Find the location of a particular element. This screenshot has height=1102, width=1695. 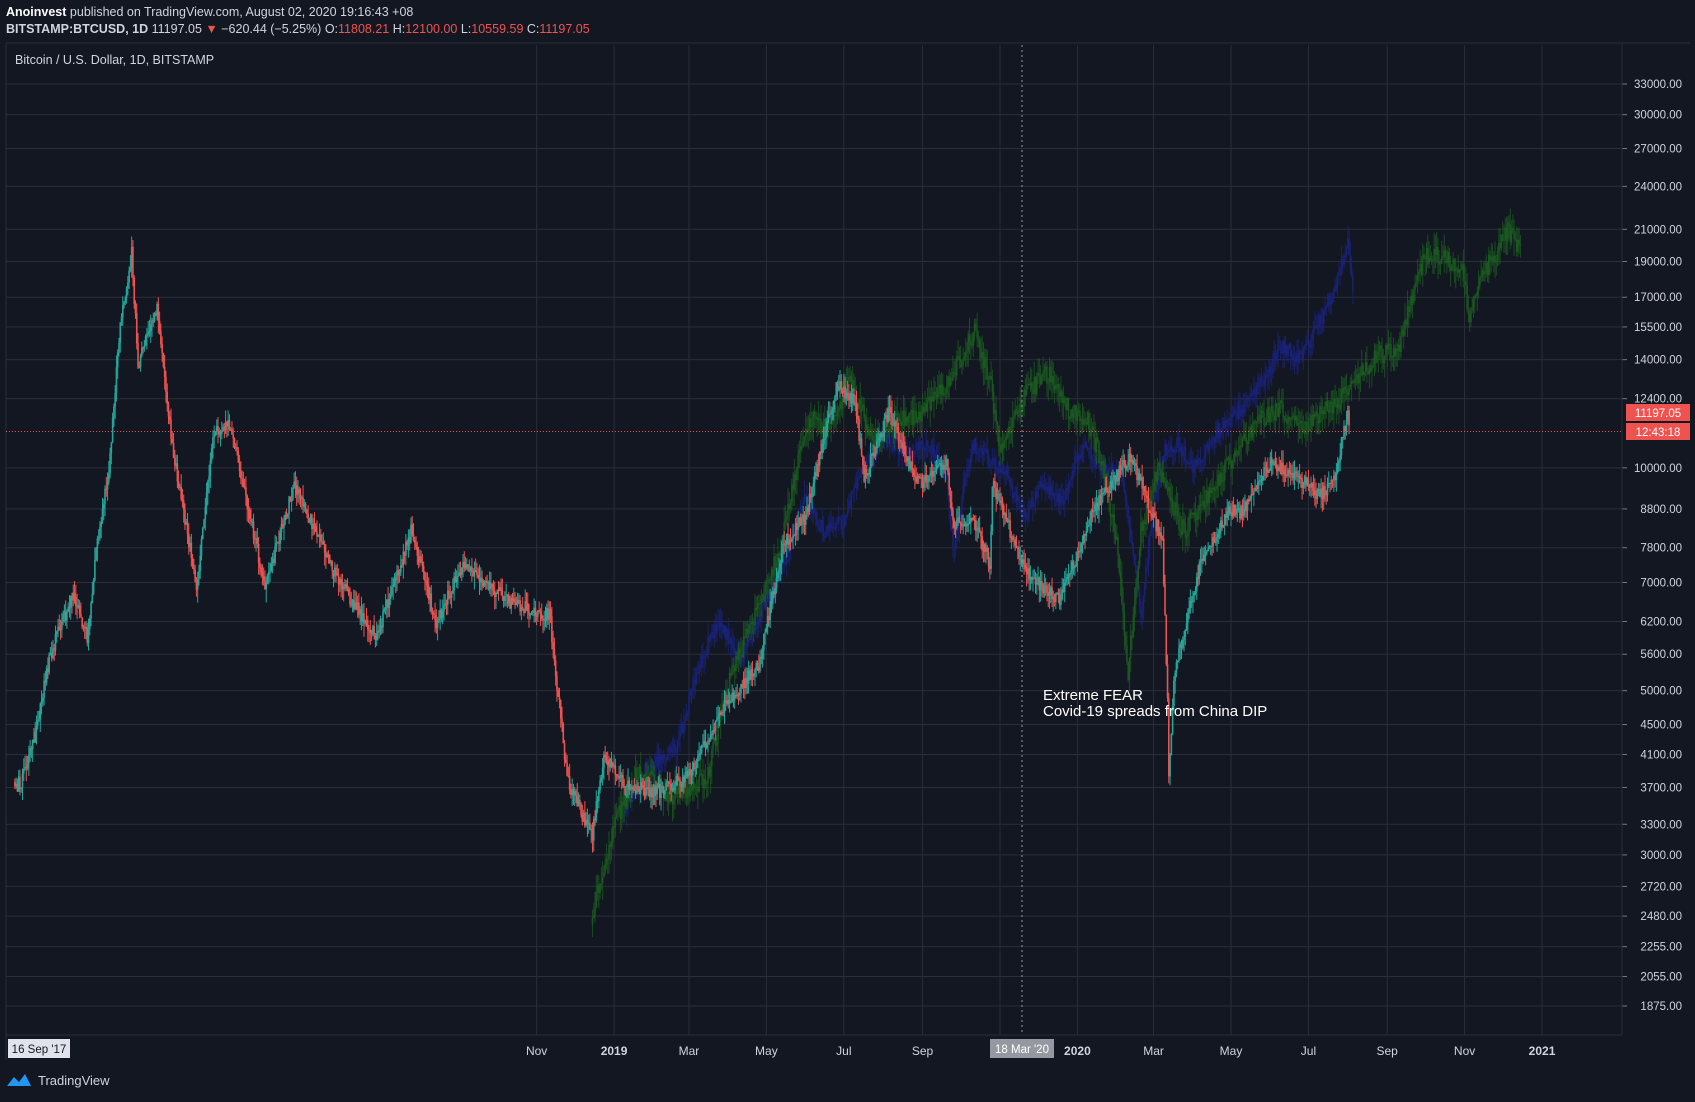

tradingview-logo: TradingView is located at coordinates (58, 1080).